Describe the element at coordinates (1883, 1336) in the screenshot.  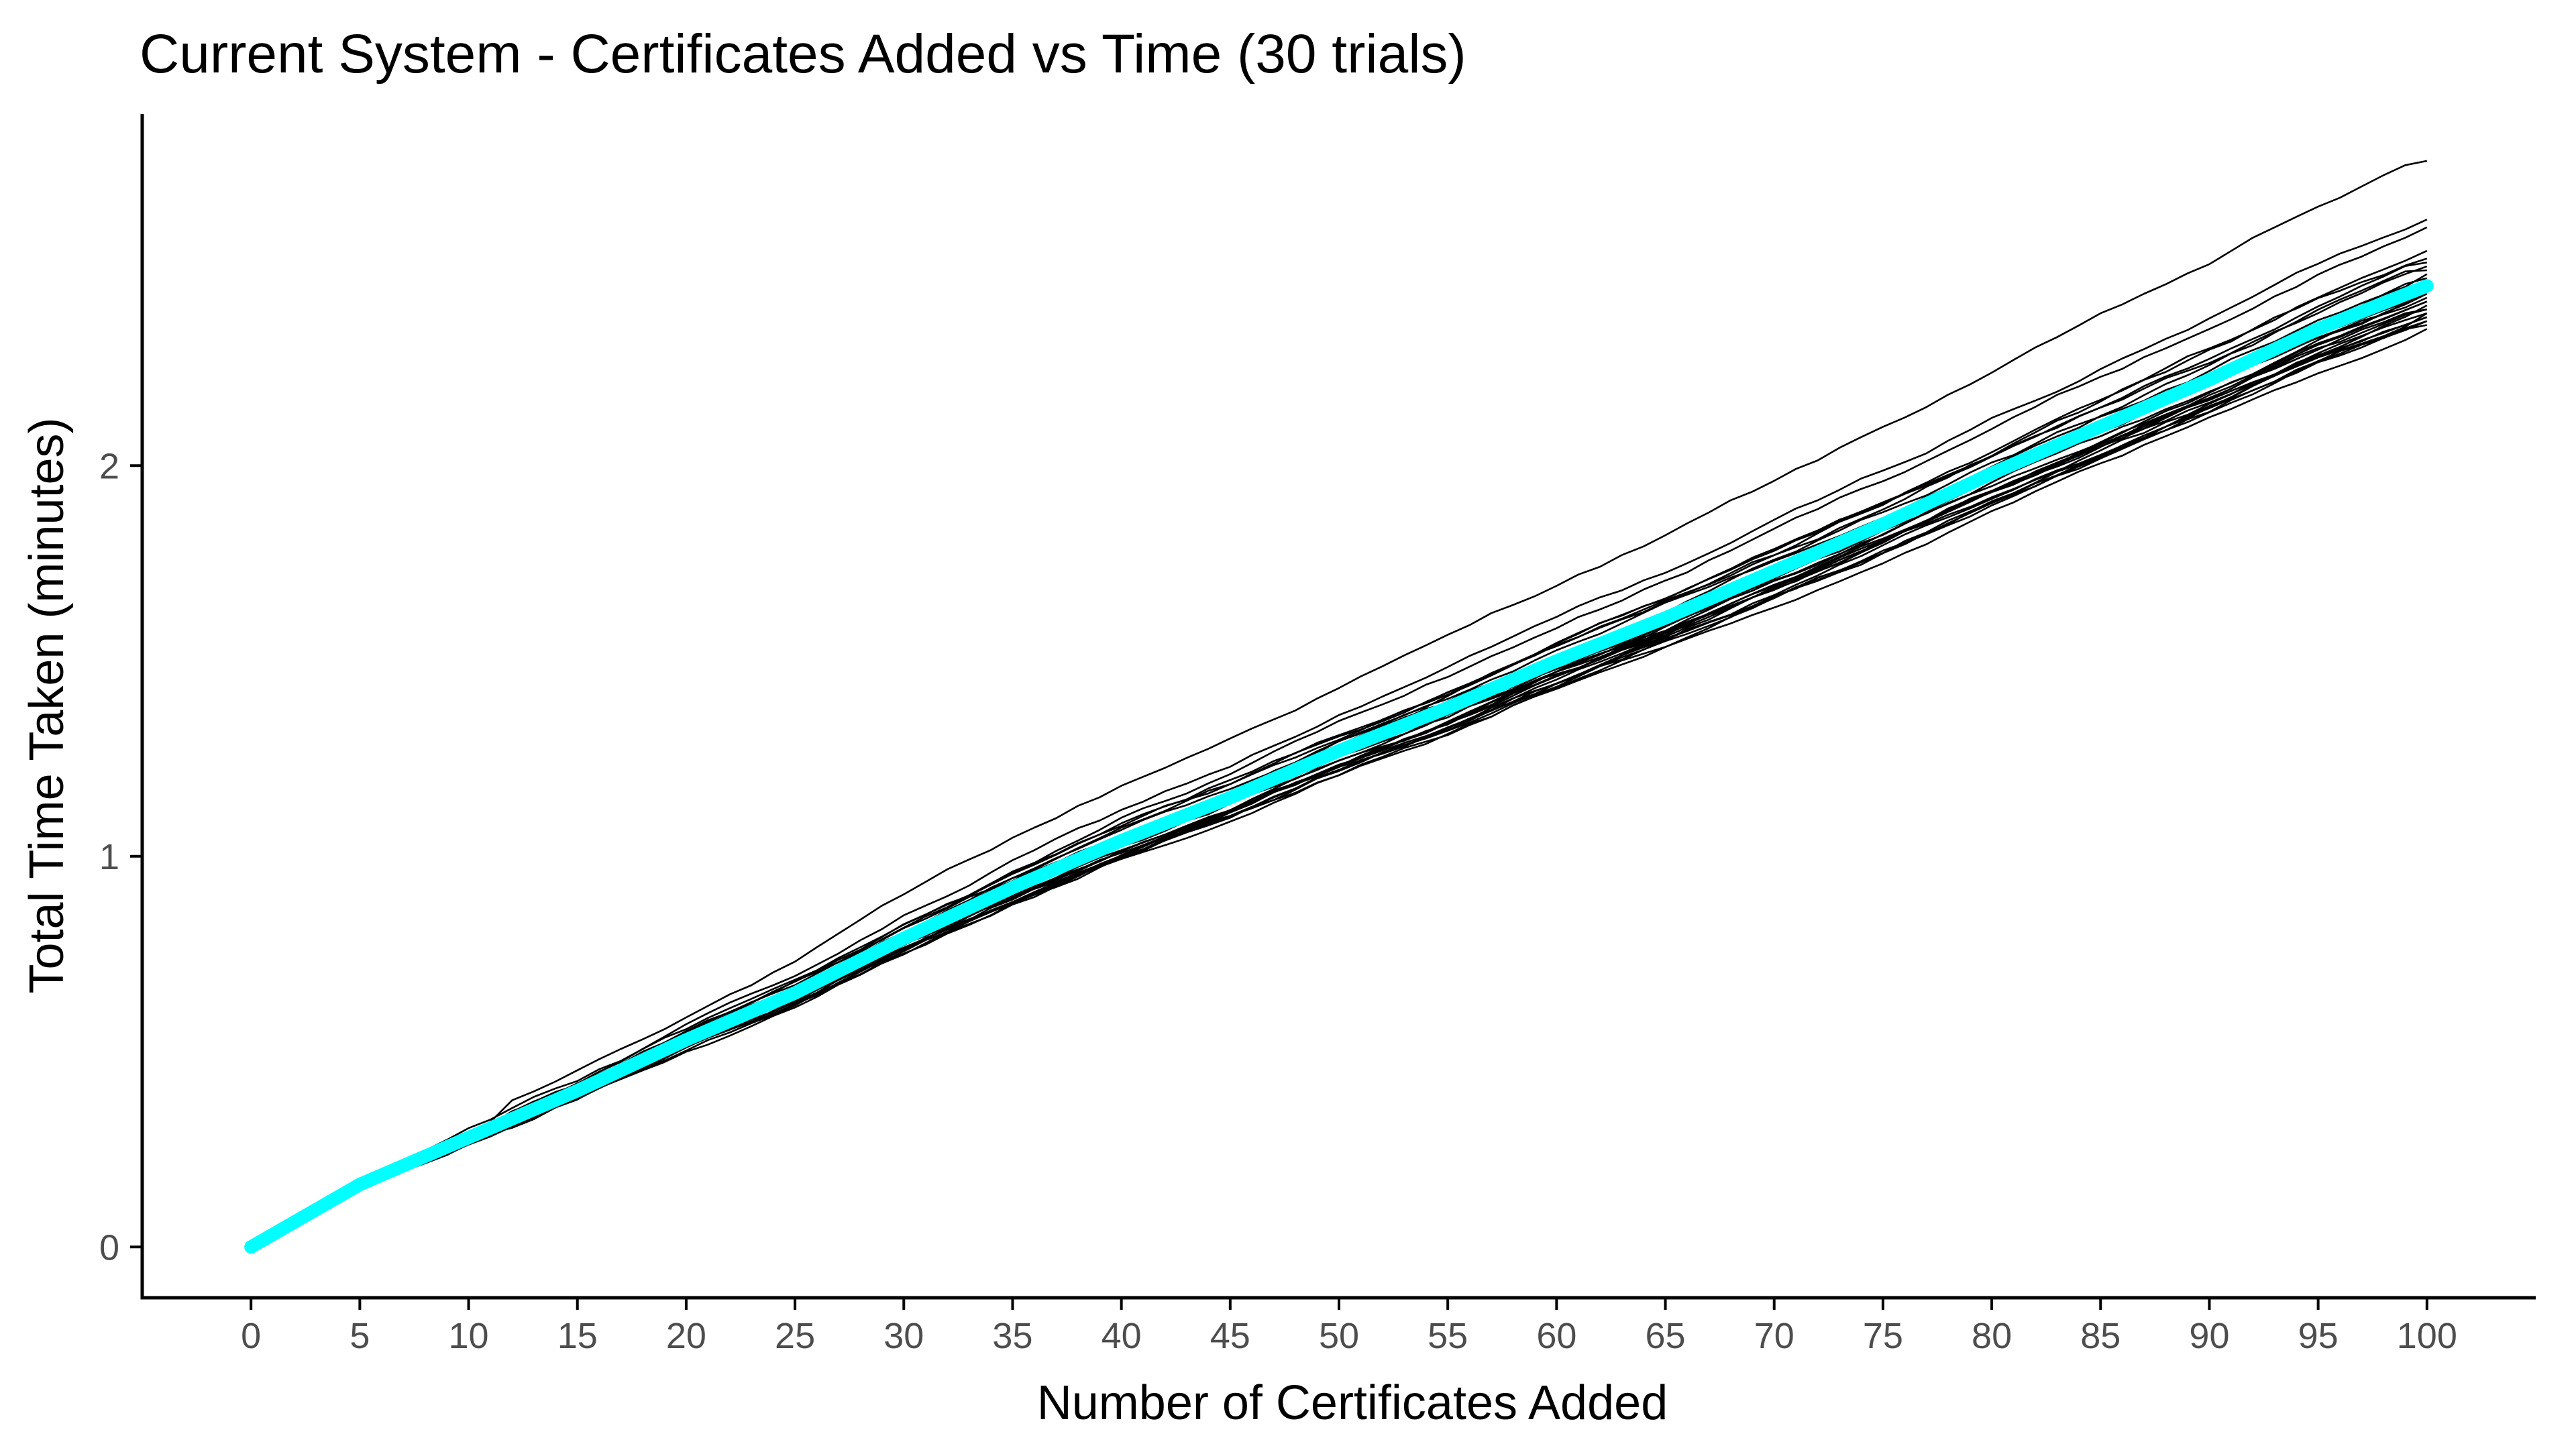
I see `x-tick-label: 75` at that location.